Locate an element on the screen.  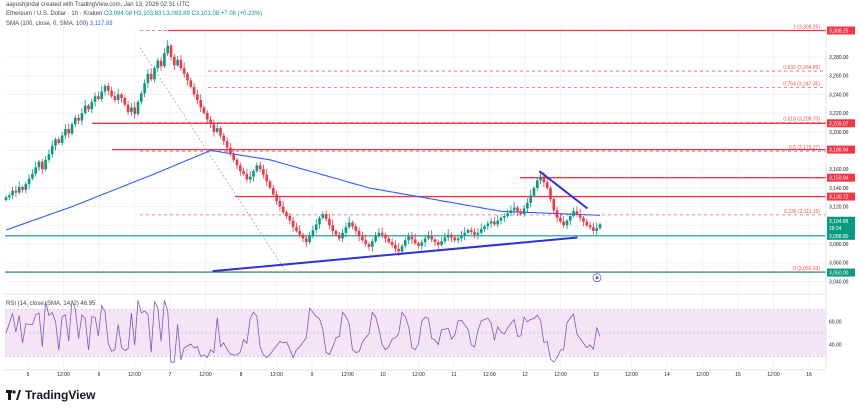
trendline-support is located at coordinates (395, 254).